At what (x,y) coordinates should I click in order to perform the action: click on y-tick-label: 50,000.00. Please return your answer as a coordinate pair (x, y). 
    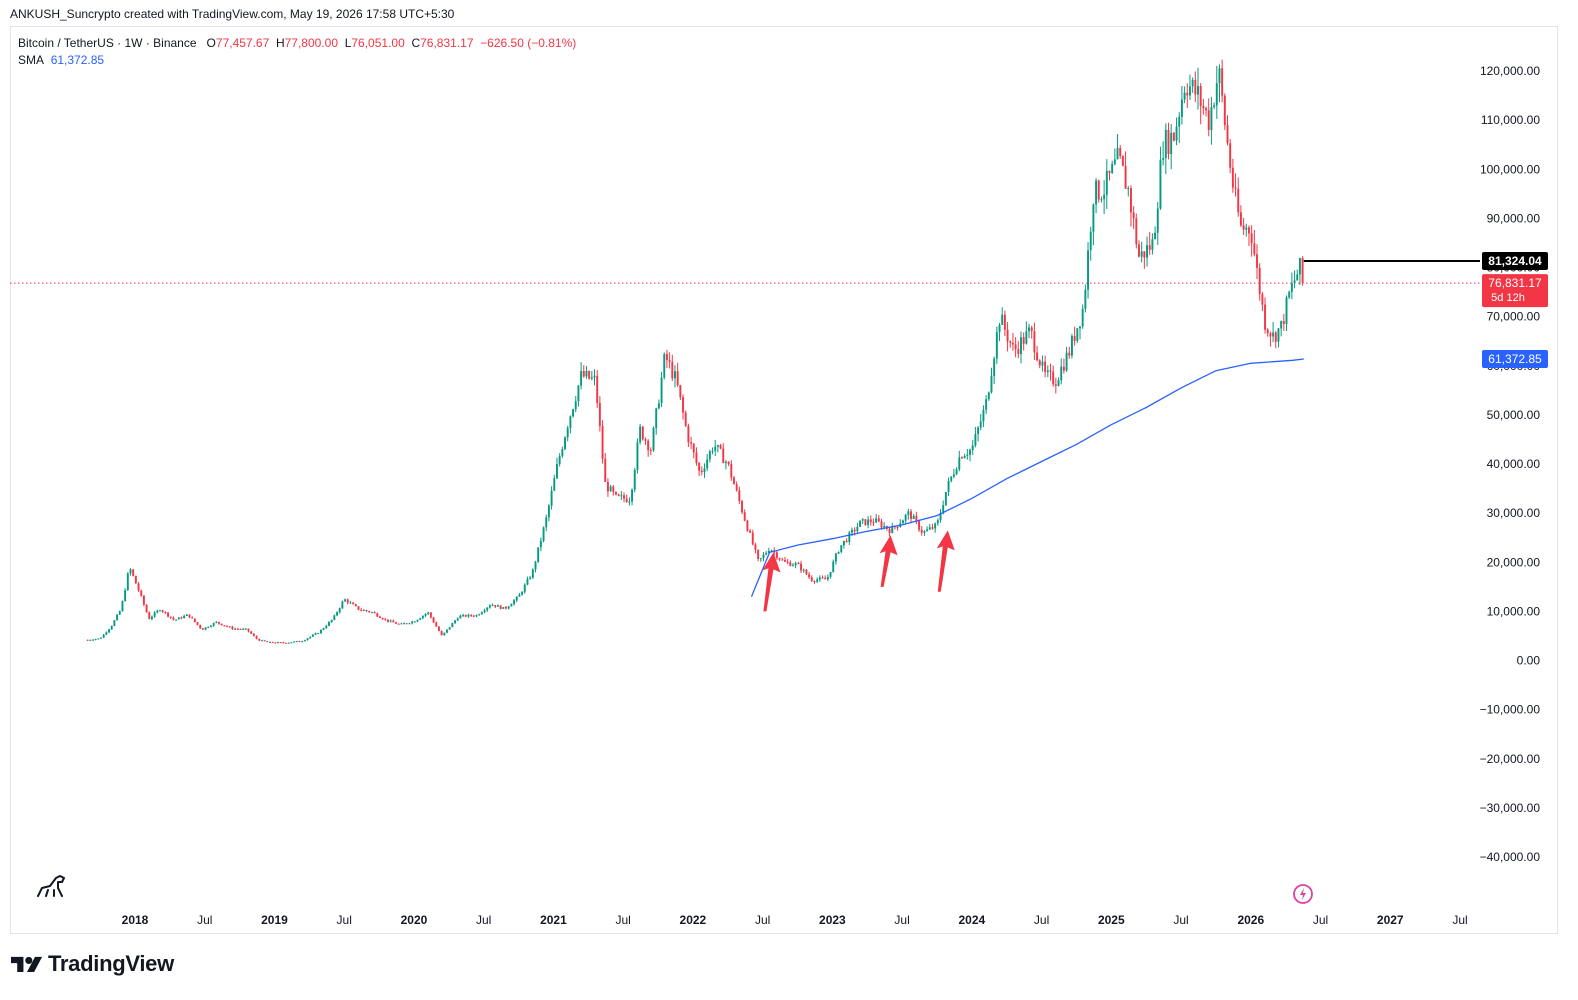
    Looking at the image, I should click on (1514, 415).